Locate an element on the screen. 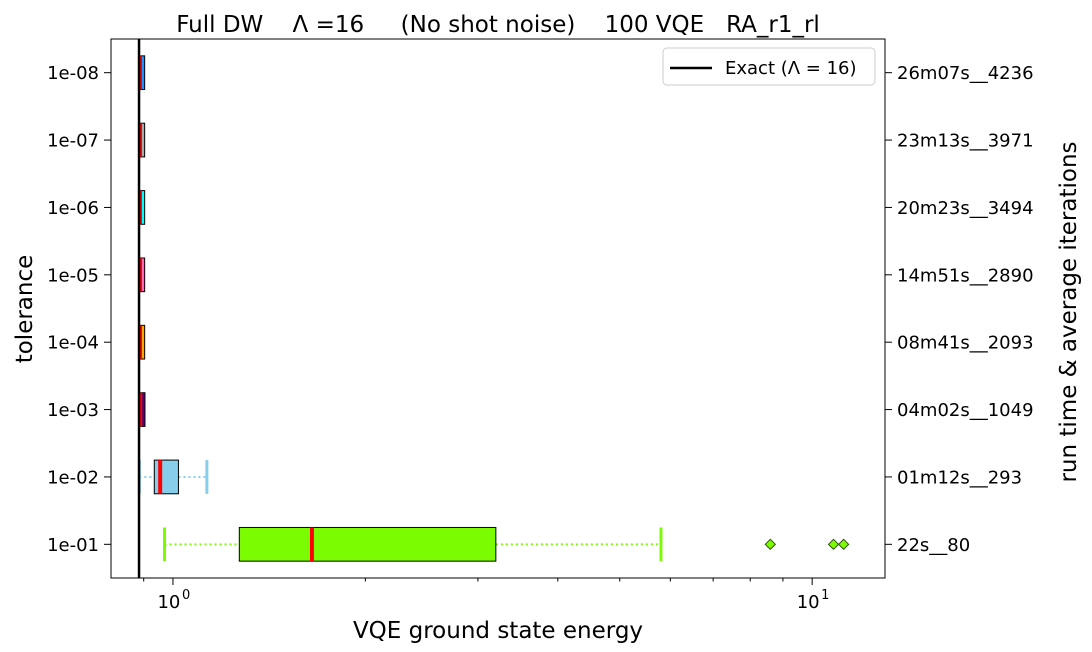 The image size is (1092, 652). y-tick-label-right: 20m23s__3494 is located at coordinates (965, 208).